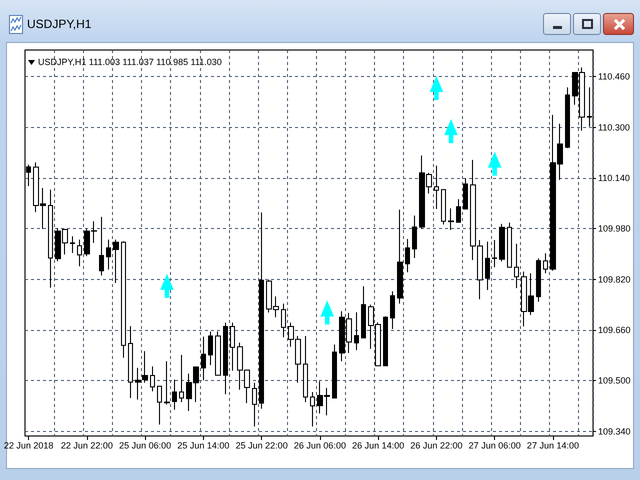 This screenshot has width=640, height=480. Describe the element at coordinates (378, 445) in the screenshot. I see `x-tick-label: 26 Jun 14:00` at that location.